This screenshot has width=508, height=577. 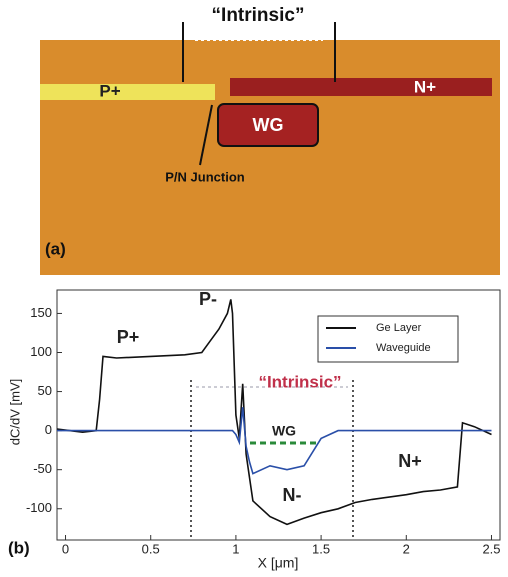 What do you see at coordinates (399, 328) in the screenshot?
I see `legend-label: Ge Layer` at bounding box center [399, 328].